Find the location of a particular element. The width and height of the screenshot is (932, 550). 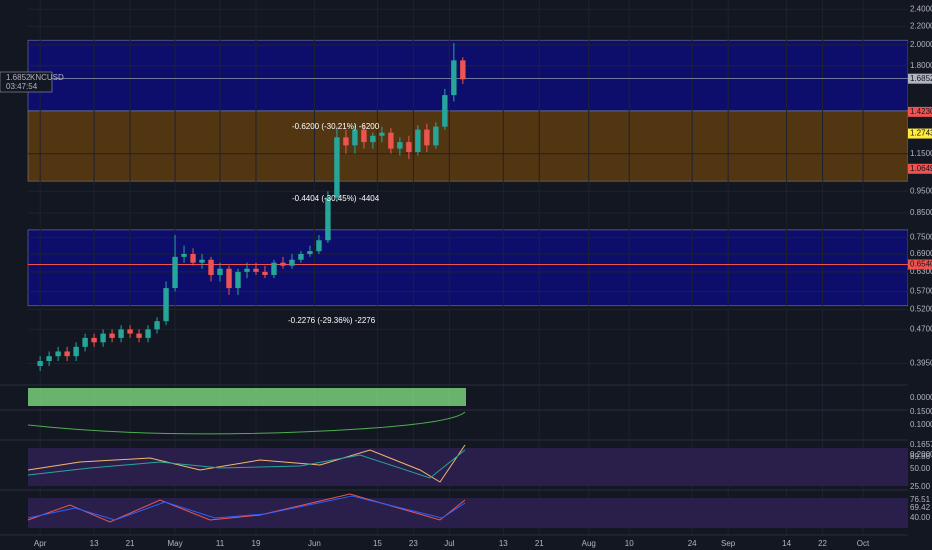

rsi-signal is located at coordinates (246, 464).